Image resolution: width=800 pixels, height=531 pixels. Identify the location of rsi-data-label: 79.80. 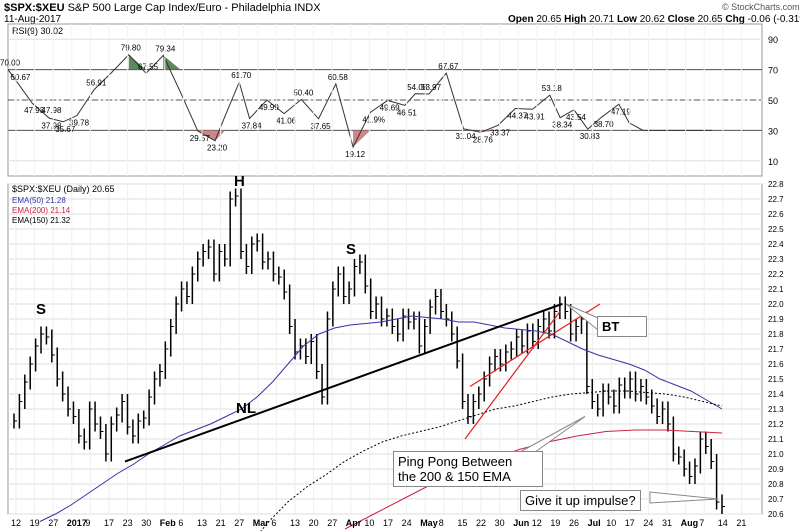
(131, 48).